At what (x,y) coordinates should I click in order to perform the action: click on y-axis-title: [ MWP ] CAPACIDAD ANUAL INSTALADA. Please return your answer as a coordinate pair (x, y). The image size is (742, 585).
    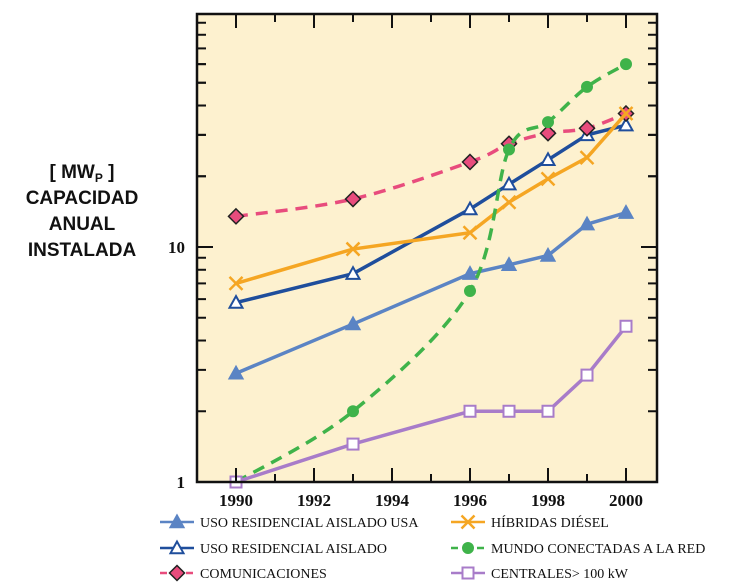
    Looking at the image, I should click on (82, 211).